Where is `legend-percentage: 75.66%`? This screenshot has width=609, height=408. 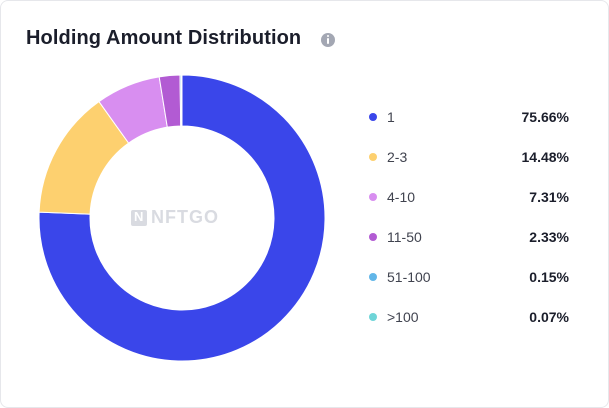 legend-percentage: 75.66% is located at coordinates (545, 117).